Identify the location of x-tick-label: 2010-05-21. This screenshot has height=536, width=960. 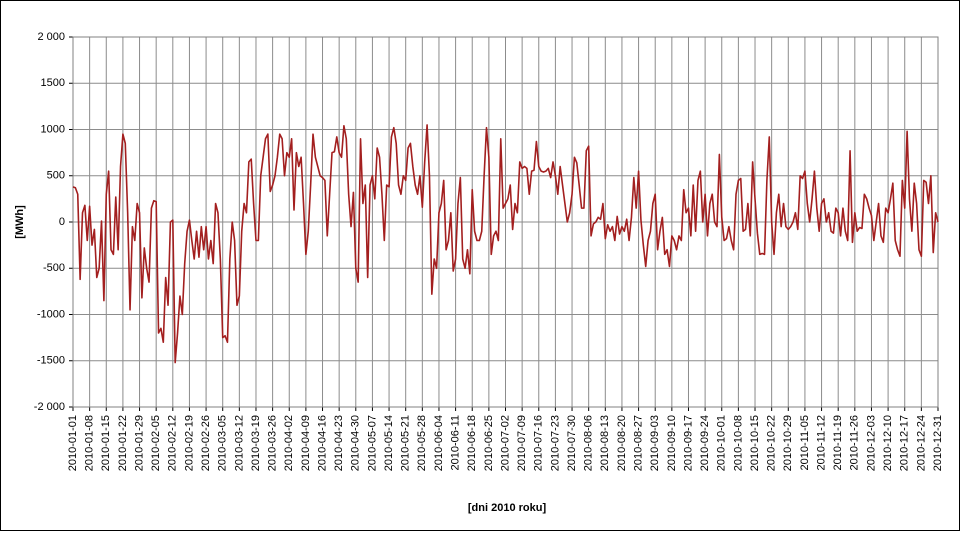
(406, 443).